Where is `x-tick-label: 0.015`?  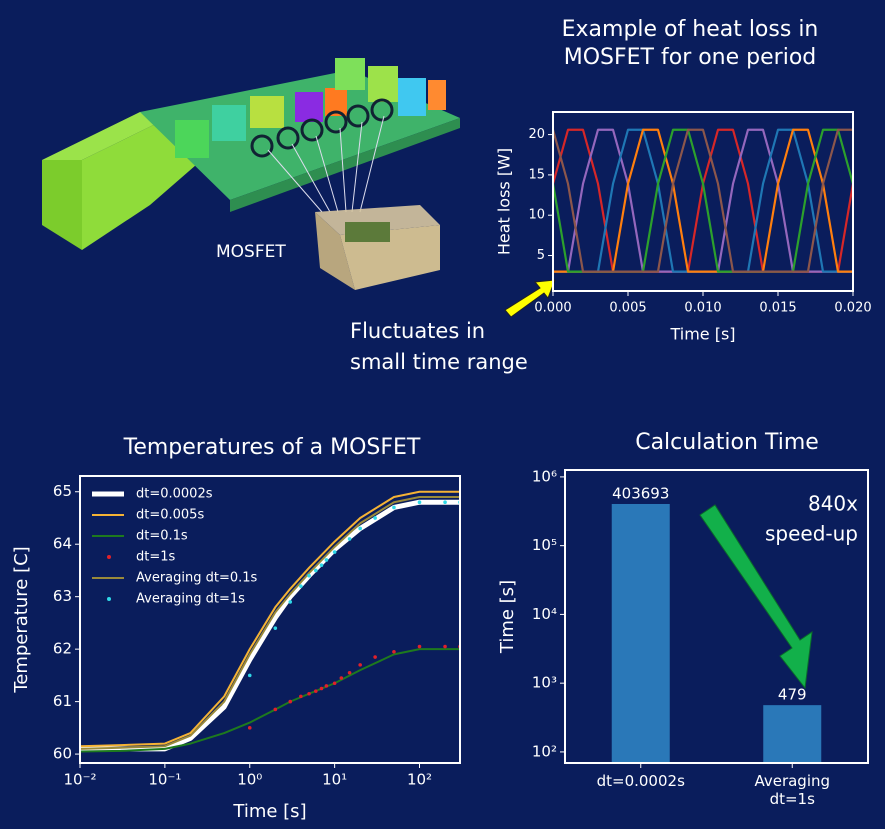
x-tick-label: 0.015 is located at coordinates (777, 308).